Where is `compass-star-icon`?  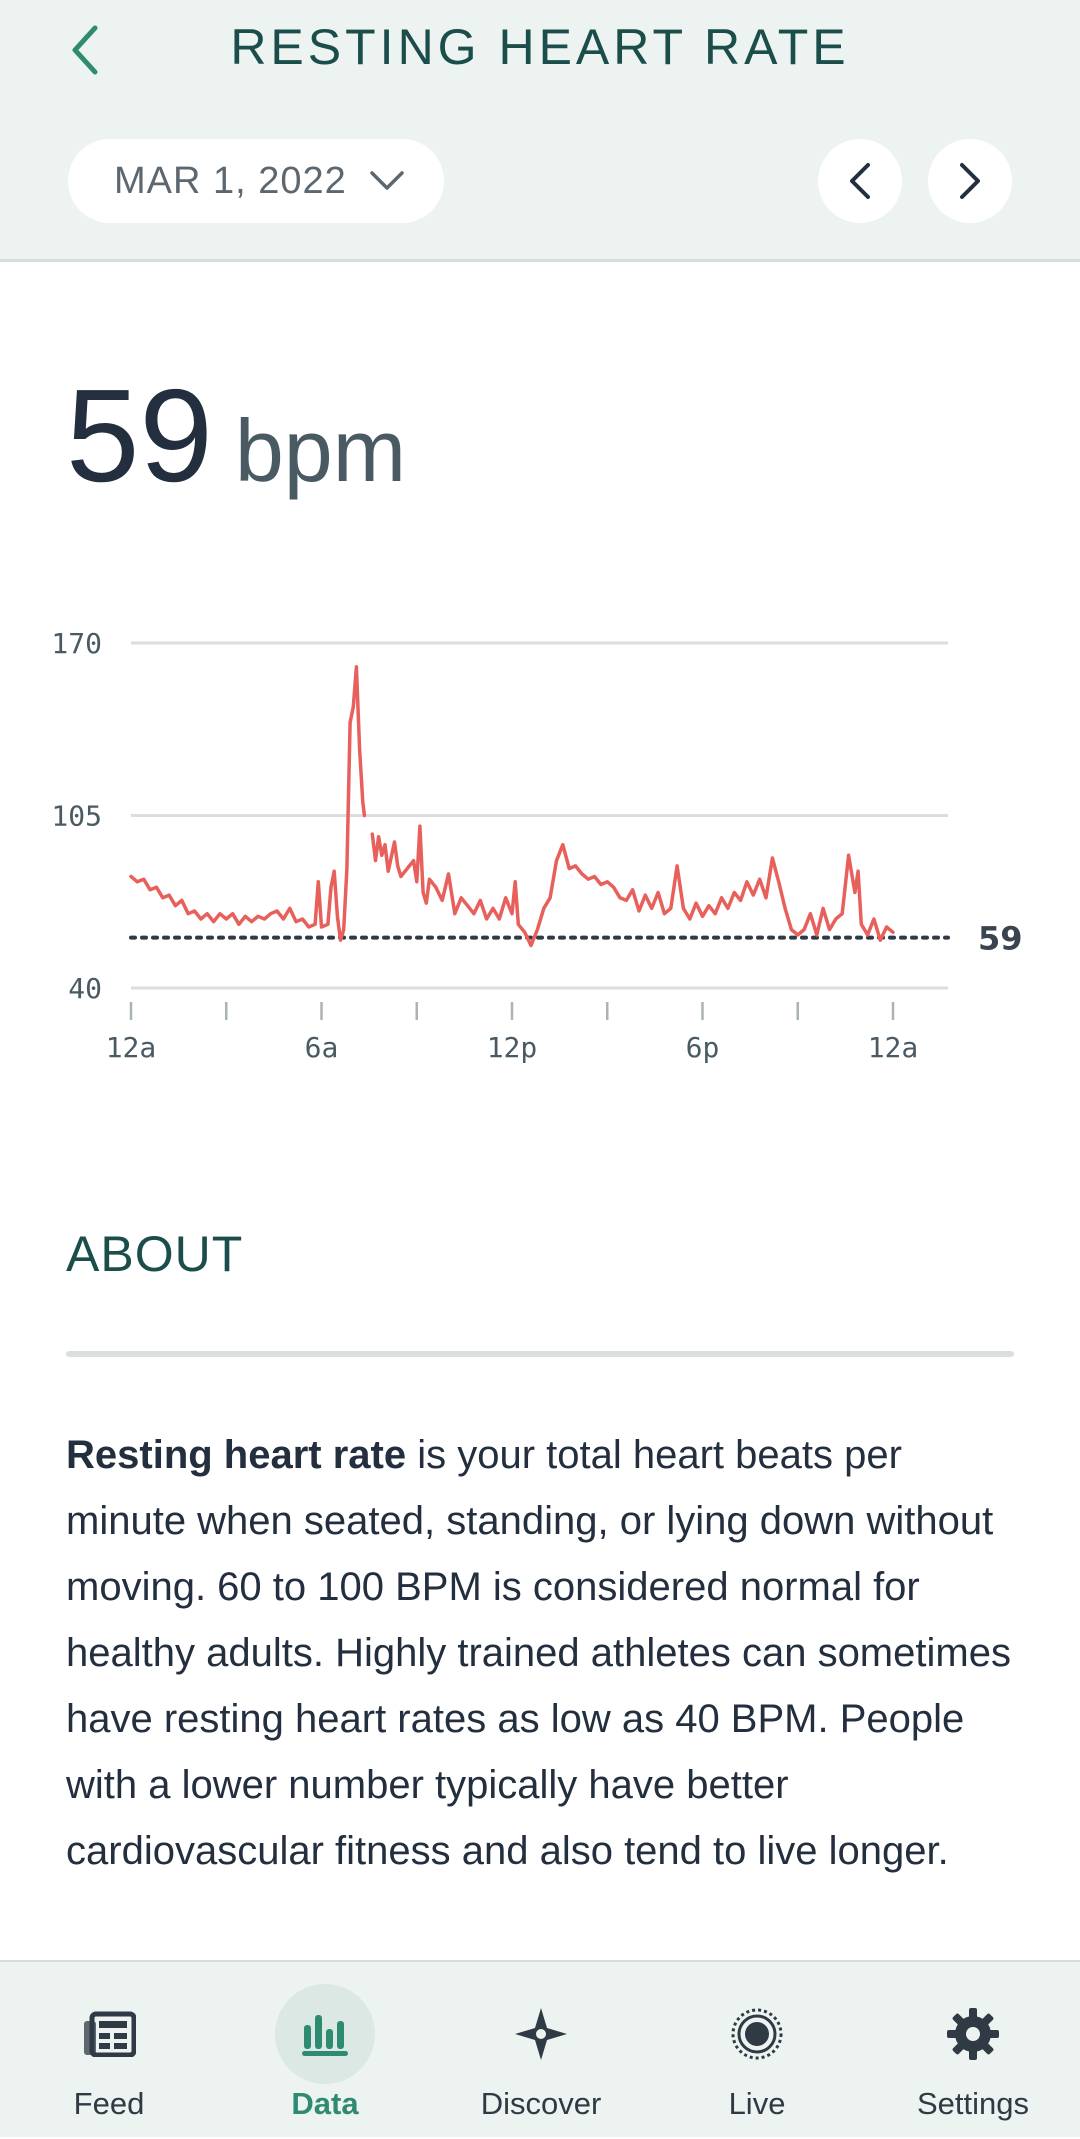 compass-star-icon is located at coordinates (541, 2034).